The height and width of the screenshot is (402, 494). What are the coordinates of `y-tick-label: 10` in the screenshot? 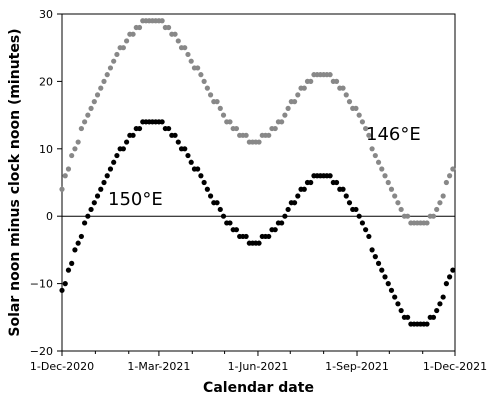 It's located at (46, 149).